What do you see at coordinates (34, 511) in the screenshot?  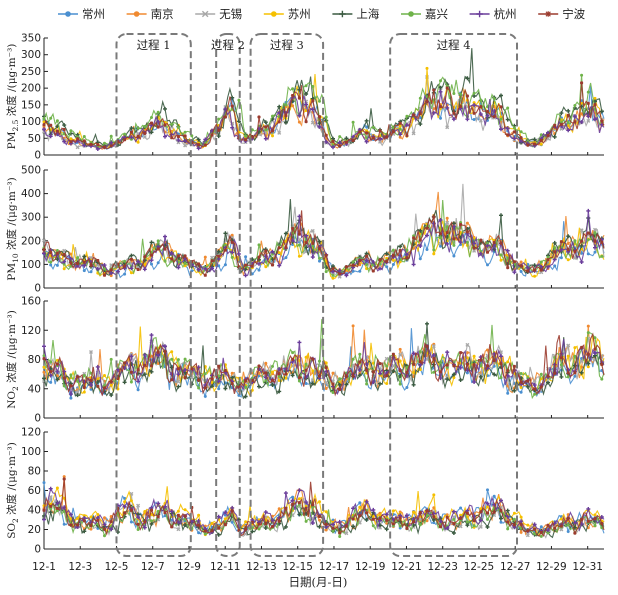 I see `y-tick-label-3-2: 40` at bounding box center [34, 511].